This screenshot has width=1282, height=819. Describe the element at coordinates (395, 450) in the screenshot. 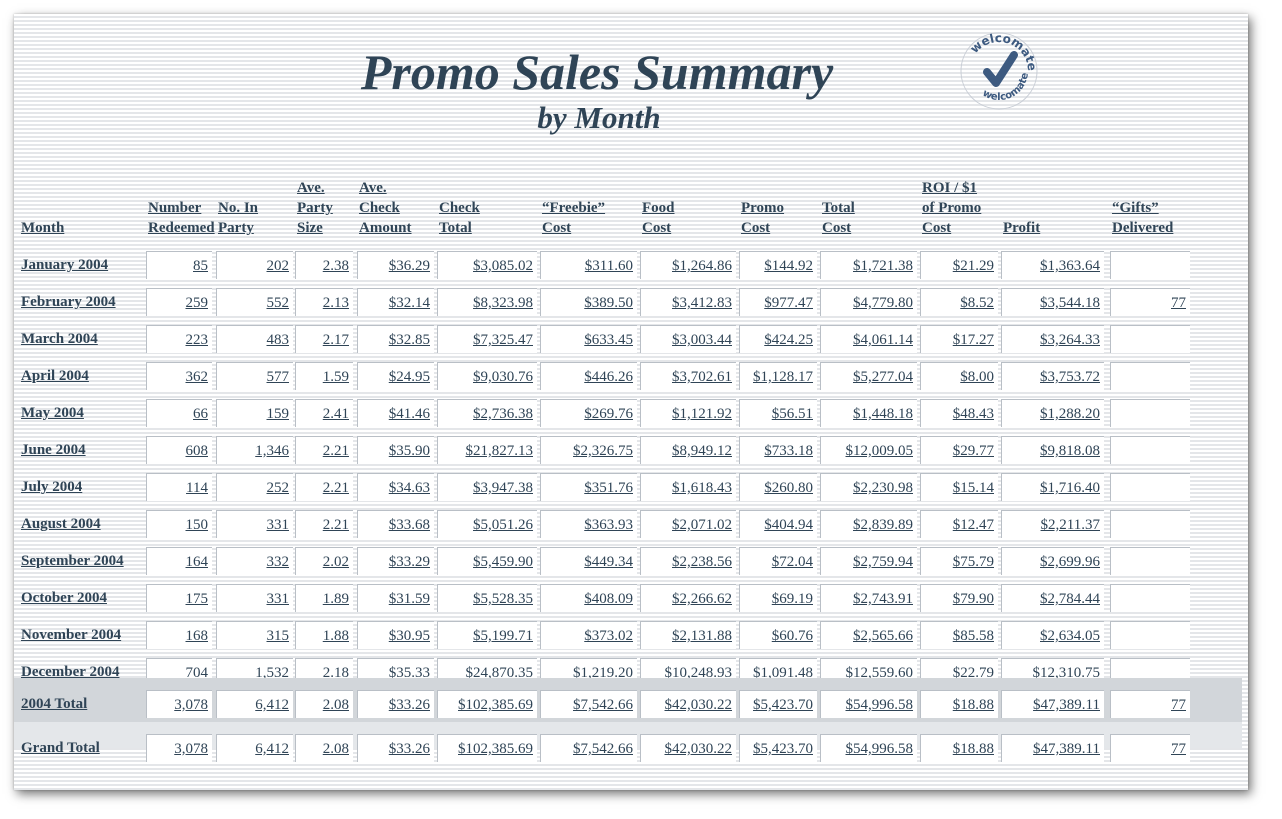

I see `cell-ave-check-amount: $35.90` at that location.